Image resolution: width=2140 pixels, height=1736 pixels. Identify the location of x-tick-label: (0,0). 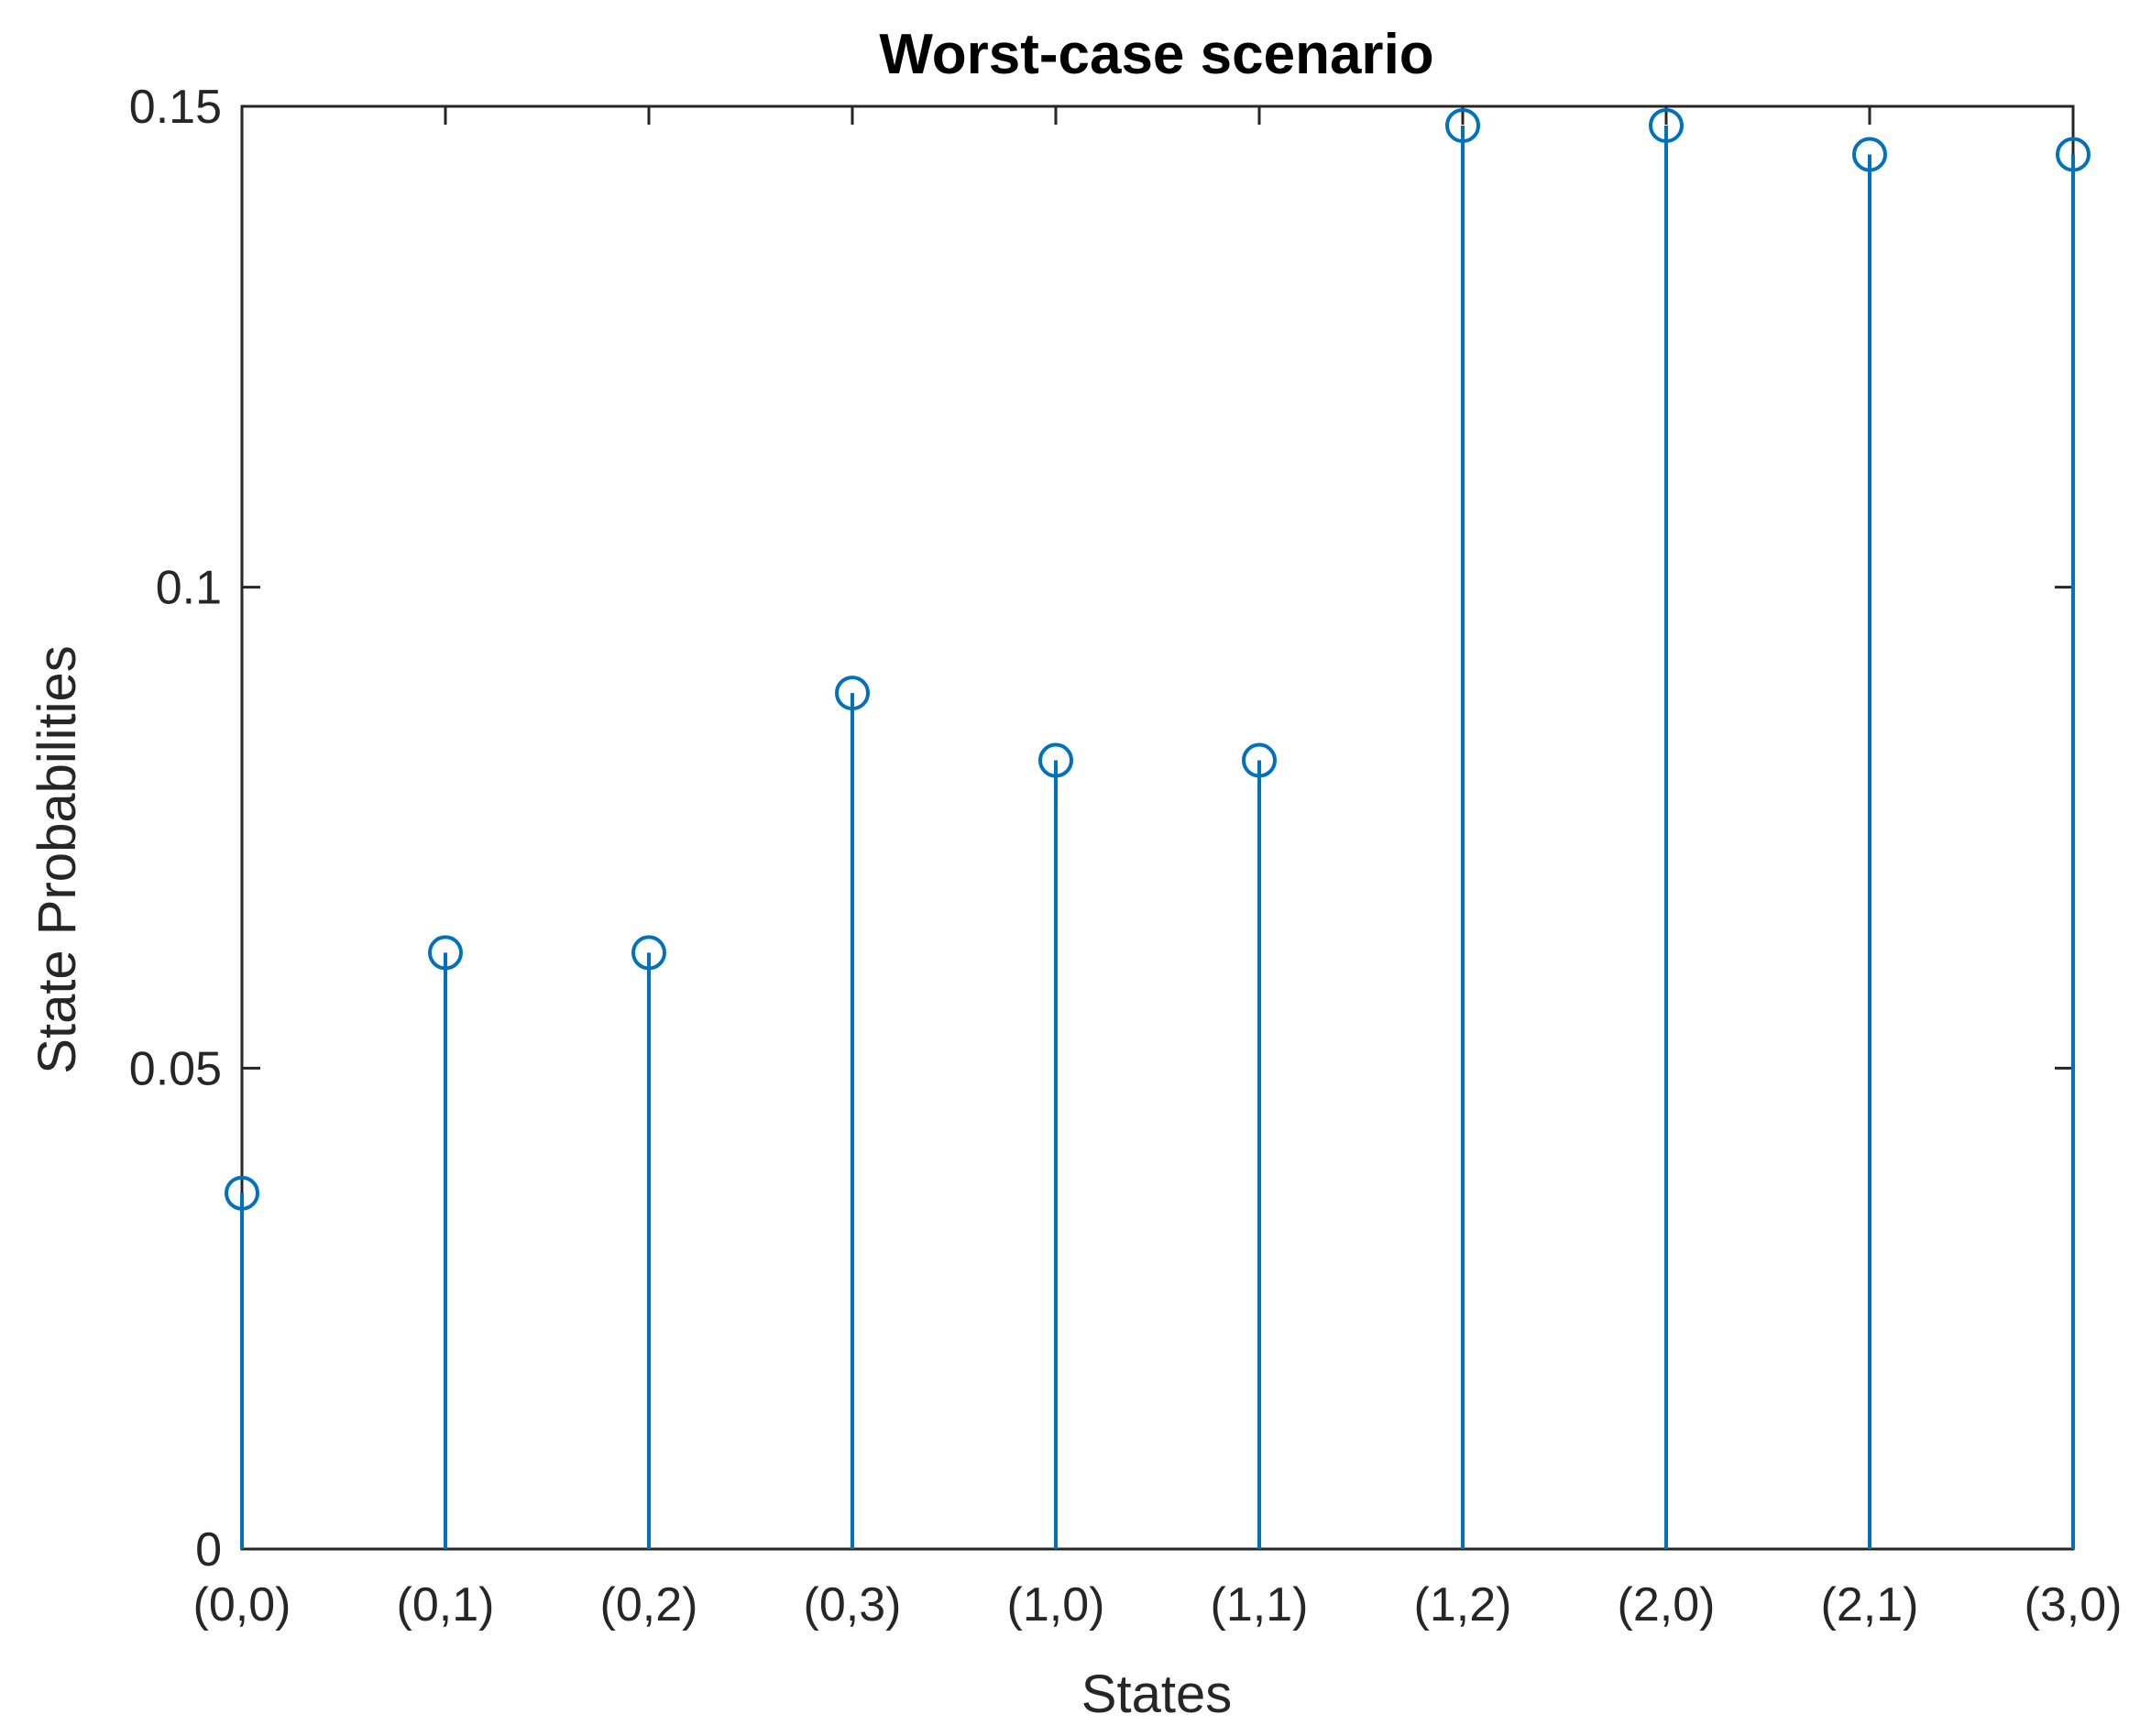
(242, 1605).